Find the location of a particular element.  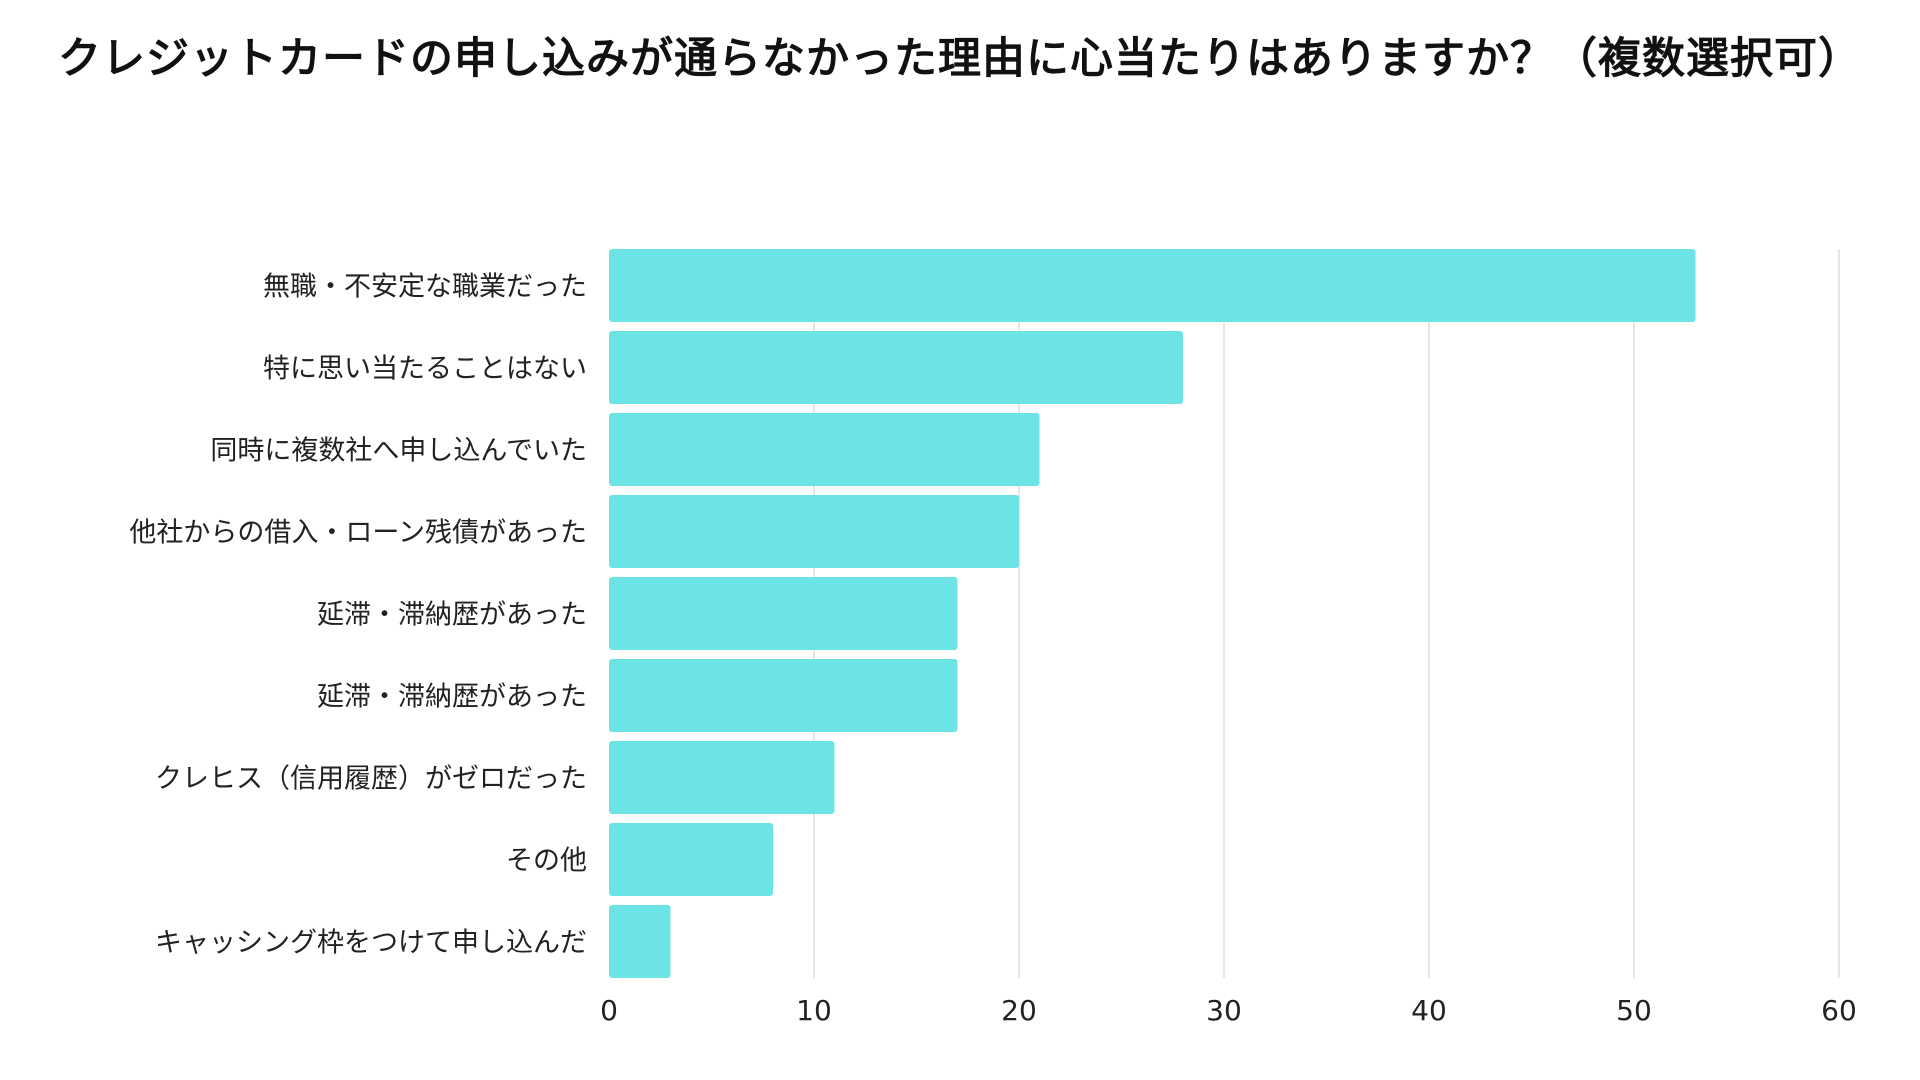

category-label-7: その他 is located at coordinates (546, 861).